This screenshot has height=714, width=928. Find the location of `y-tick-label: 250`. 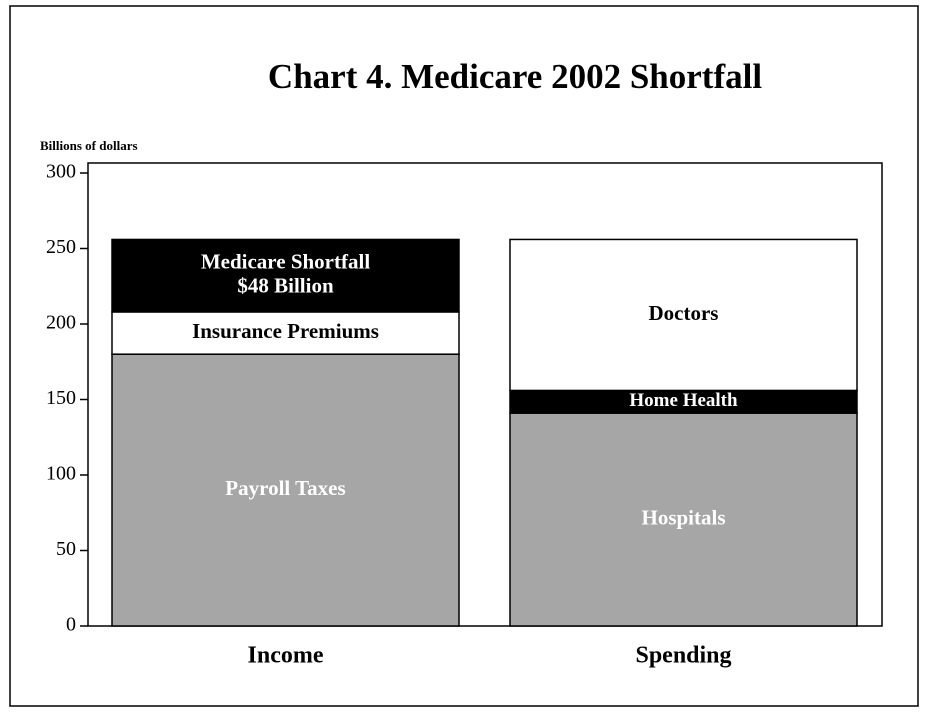

y-tick-label: 250 is located at coordinates (61, 247).